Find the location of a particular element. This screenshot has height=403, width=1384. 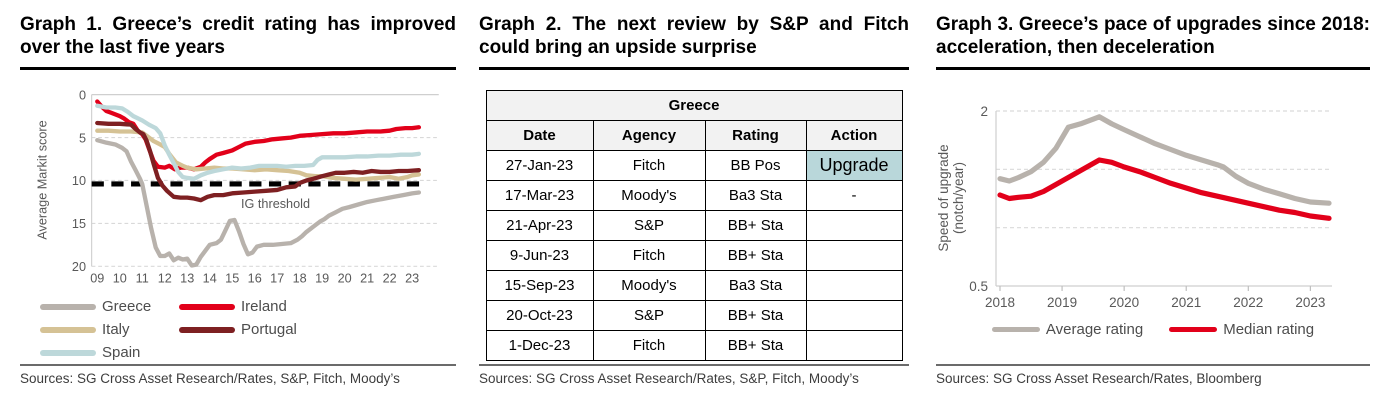

portugal-line-swatch is located at coordinates (207, 329).